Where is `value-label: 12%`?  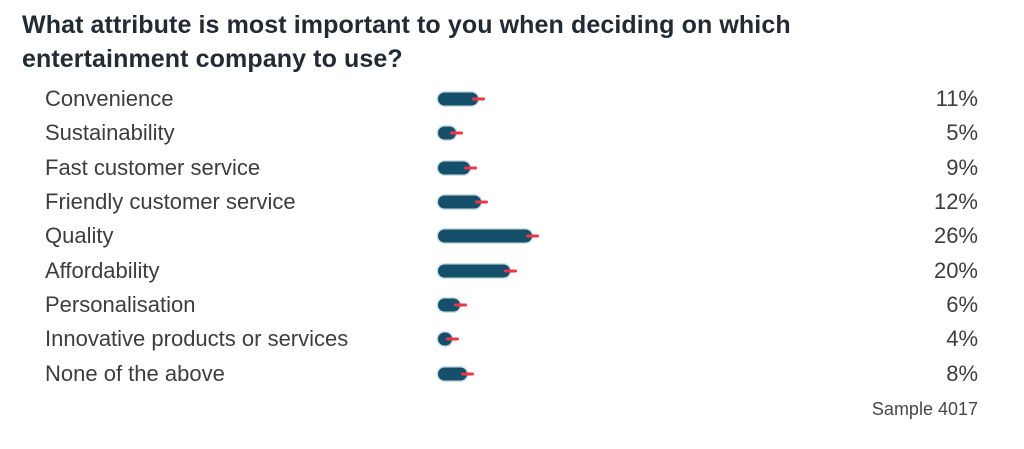 value-label: 12% is located at coordinates (955, 202).